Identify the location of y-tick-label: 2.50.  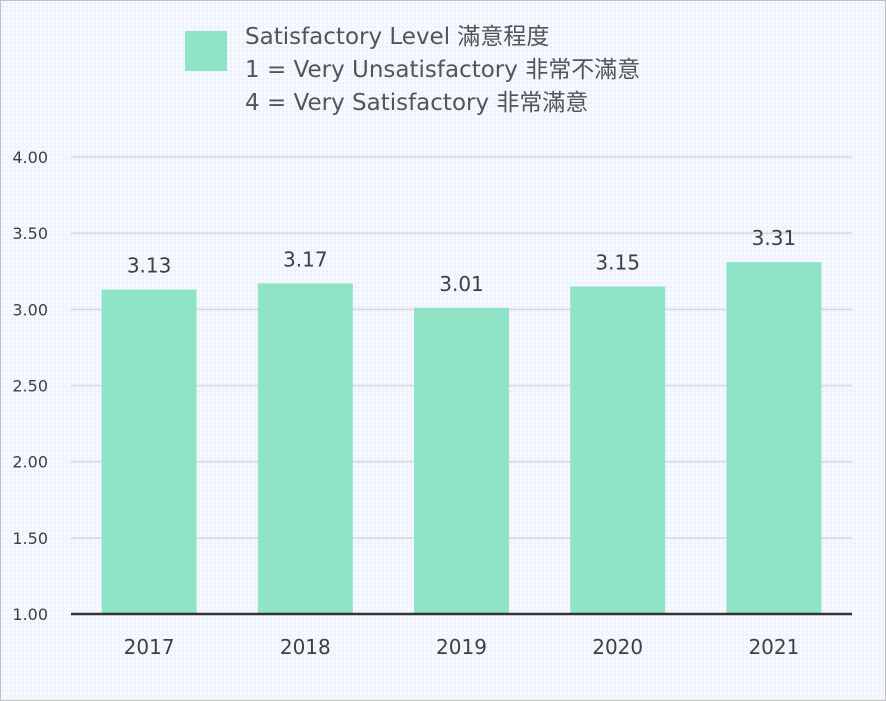
(30, 386).